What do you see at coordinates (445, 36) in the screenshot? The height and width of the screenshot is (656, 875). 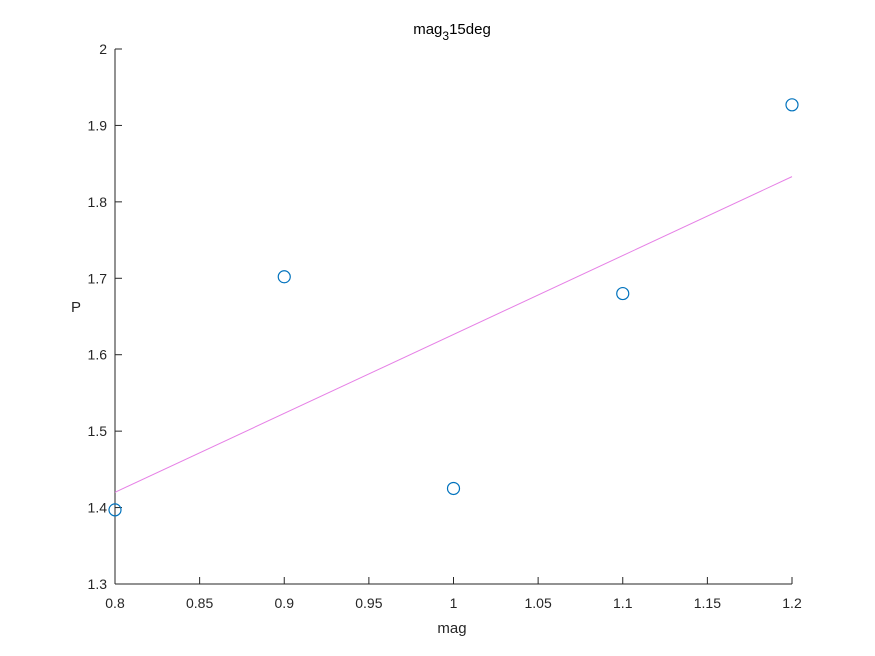 I see `title-subscript: 3` at bounding box center [445, 36].